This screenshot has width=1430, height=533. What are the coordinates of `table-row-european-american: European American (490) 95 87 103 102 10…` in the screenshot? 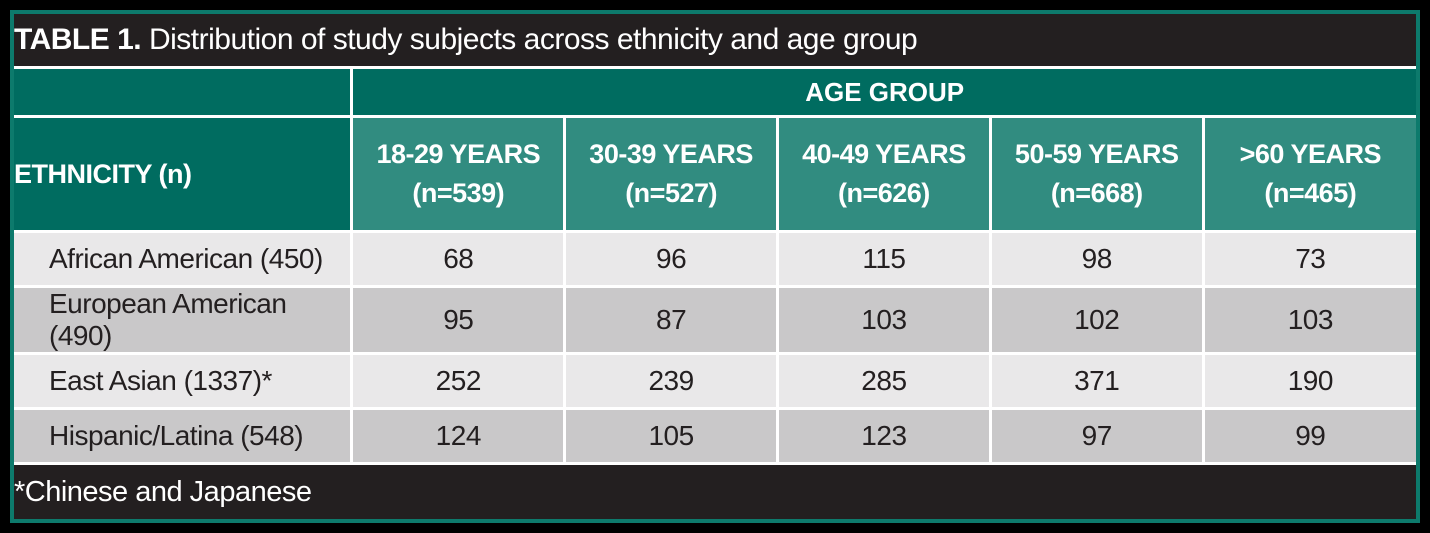 It's located at (715, 320).